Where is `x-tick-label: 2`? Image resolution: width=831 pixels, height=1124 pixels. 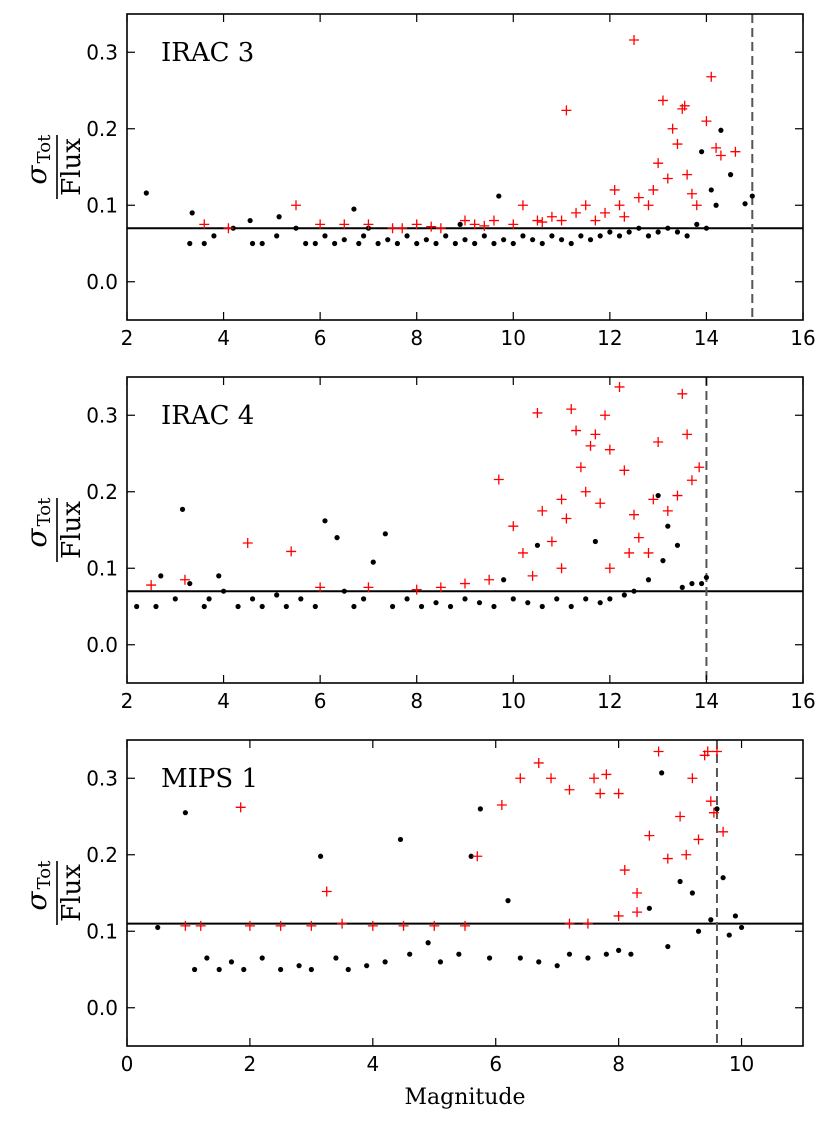
x-tick-label: 2 is located at coordinates (127, 701).